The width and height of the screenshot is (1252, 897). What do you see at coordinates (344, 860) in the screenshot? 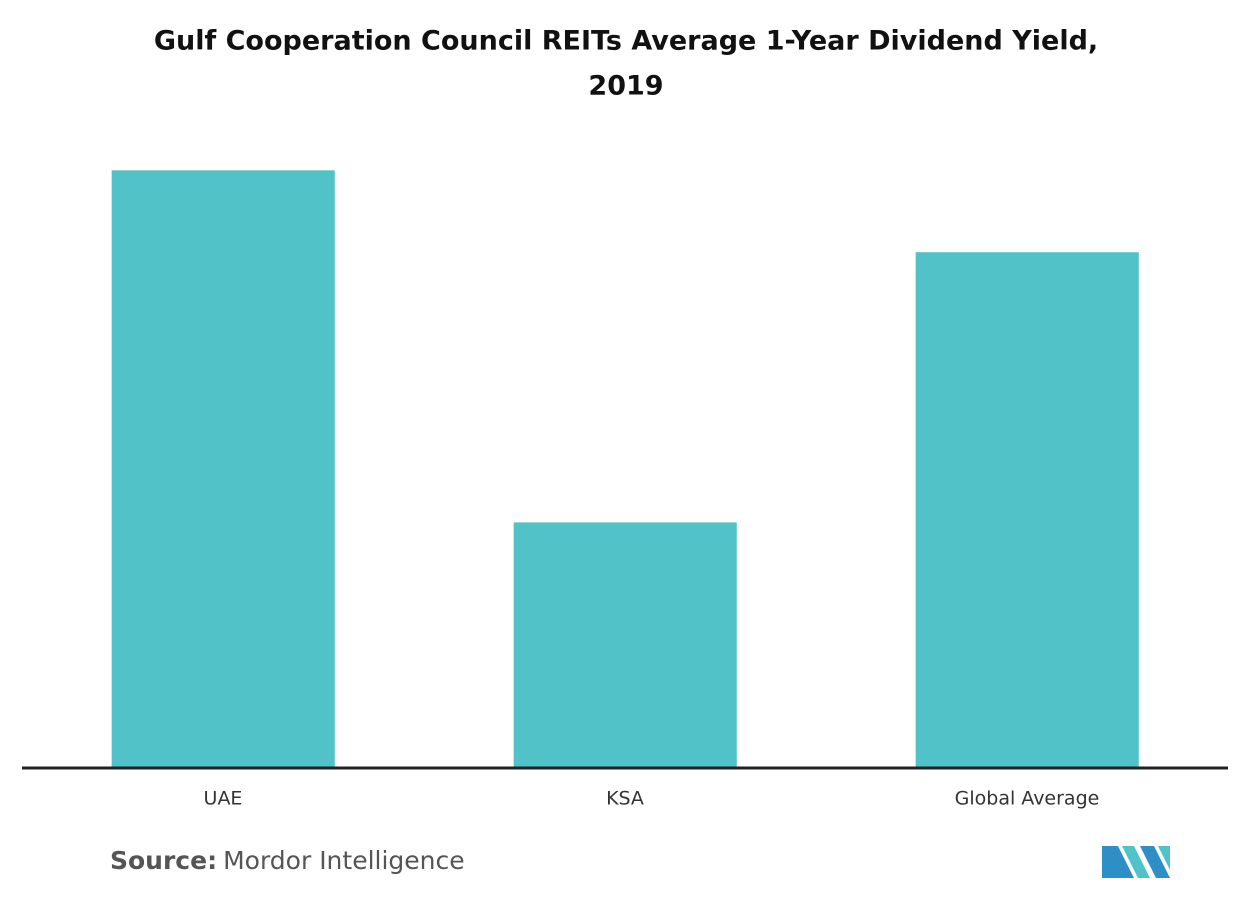
I see `source-name: Mordor Intelligence` at bounding box center [344, 860].